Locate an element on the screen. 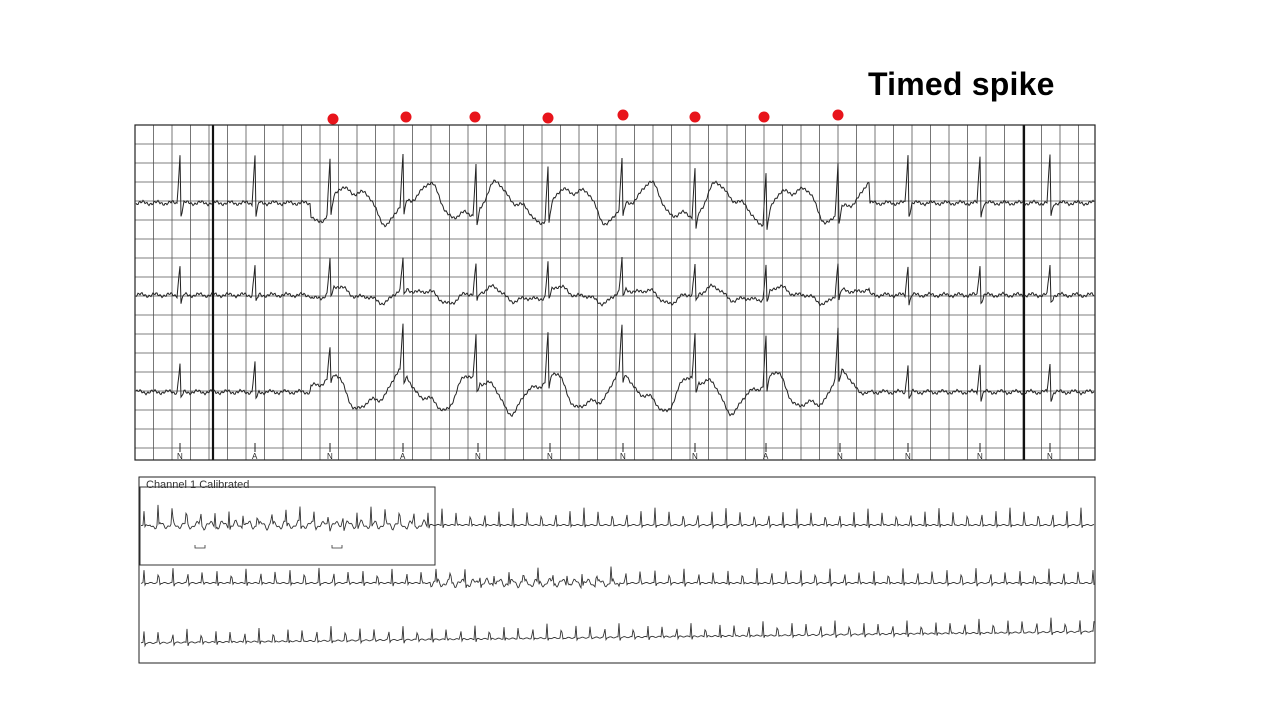 The height and width of the screenshot is (720, 1280). slide-title: Timed spike is located at coordinates (961, 84).